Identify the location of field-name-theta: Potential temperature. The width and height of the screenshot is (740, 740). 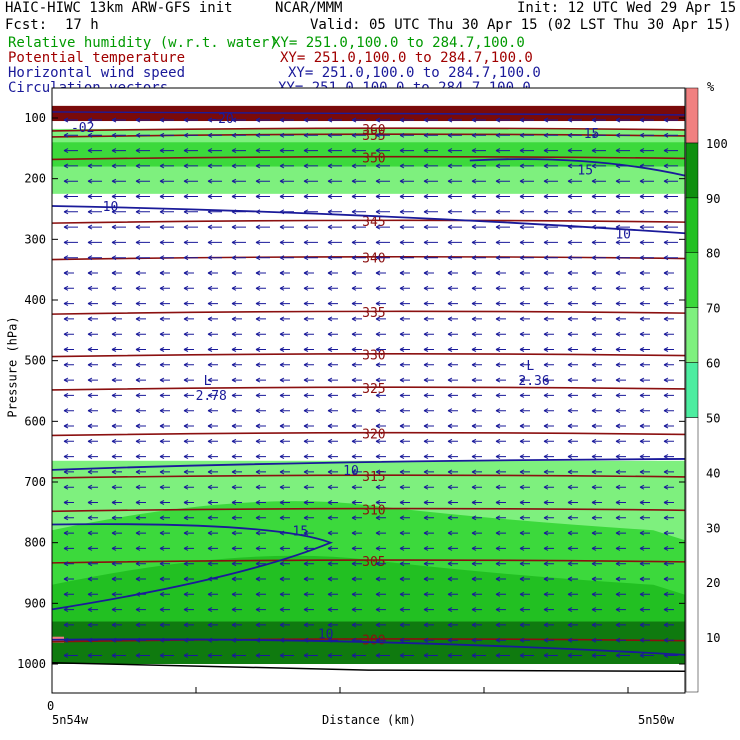
(97, 58).